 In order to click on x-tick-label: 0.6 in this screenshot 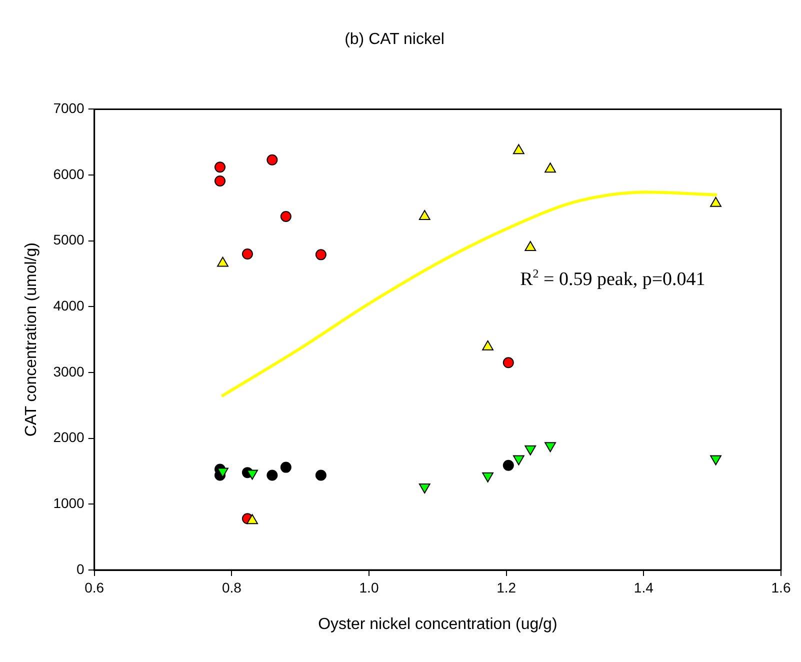, I will do `click(94, 587)`.